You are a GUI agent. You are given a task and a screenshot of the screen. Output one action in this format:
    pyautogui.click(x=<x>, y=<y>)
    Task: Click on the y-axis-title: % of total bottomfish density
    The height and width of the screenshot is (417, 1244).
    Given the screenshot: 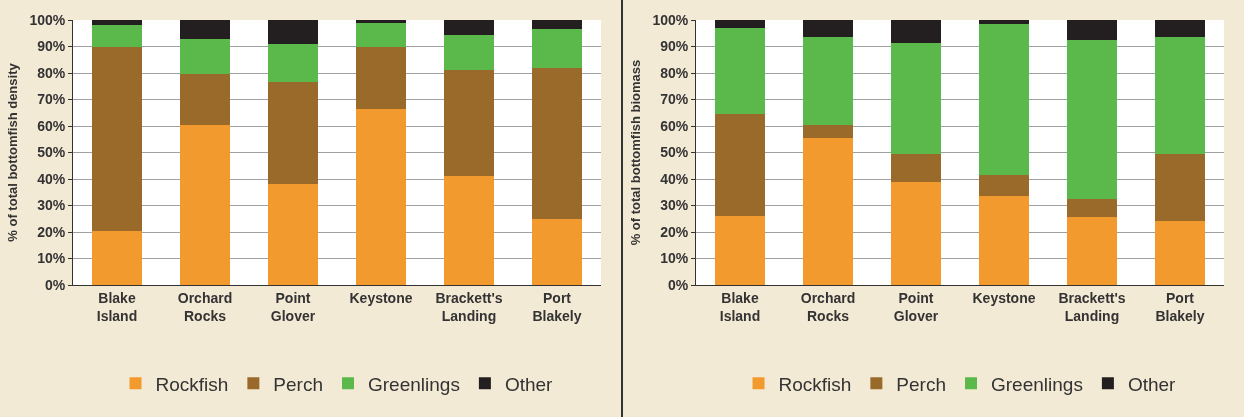 What is the action you would take?
    pyautogui.click(x=13, y=152)
    